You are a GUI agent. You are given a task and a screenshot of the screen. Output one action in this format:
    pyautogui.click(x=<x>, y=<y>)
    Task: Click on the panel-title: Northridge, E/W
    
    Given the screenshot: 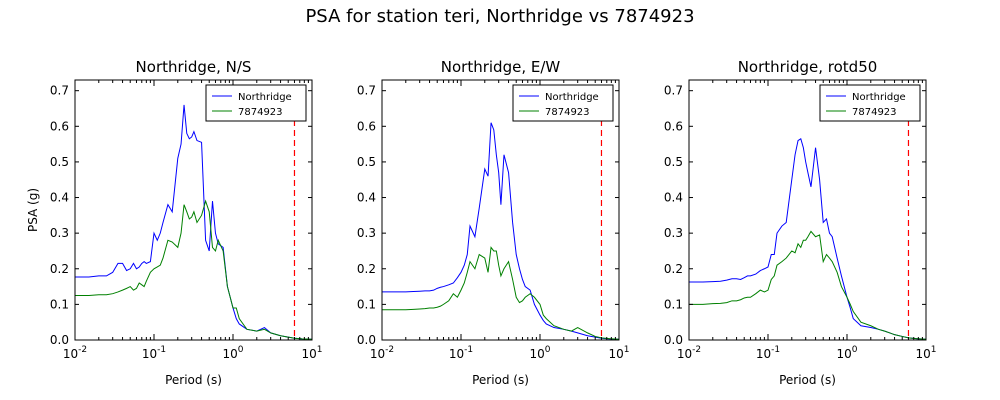 What is the action you would take?
    pyautogui.click(x=501, y=67)
    